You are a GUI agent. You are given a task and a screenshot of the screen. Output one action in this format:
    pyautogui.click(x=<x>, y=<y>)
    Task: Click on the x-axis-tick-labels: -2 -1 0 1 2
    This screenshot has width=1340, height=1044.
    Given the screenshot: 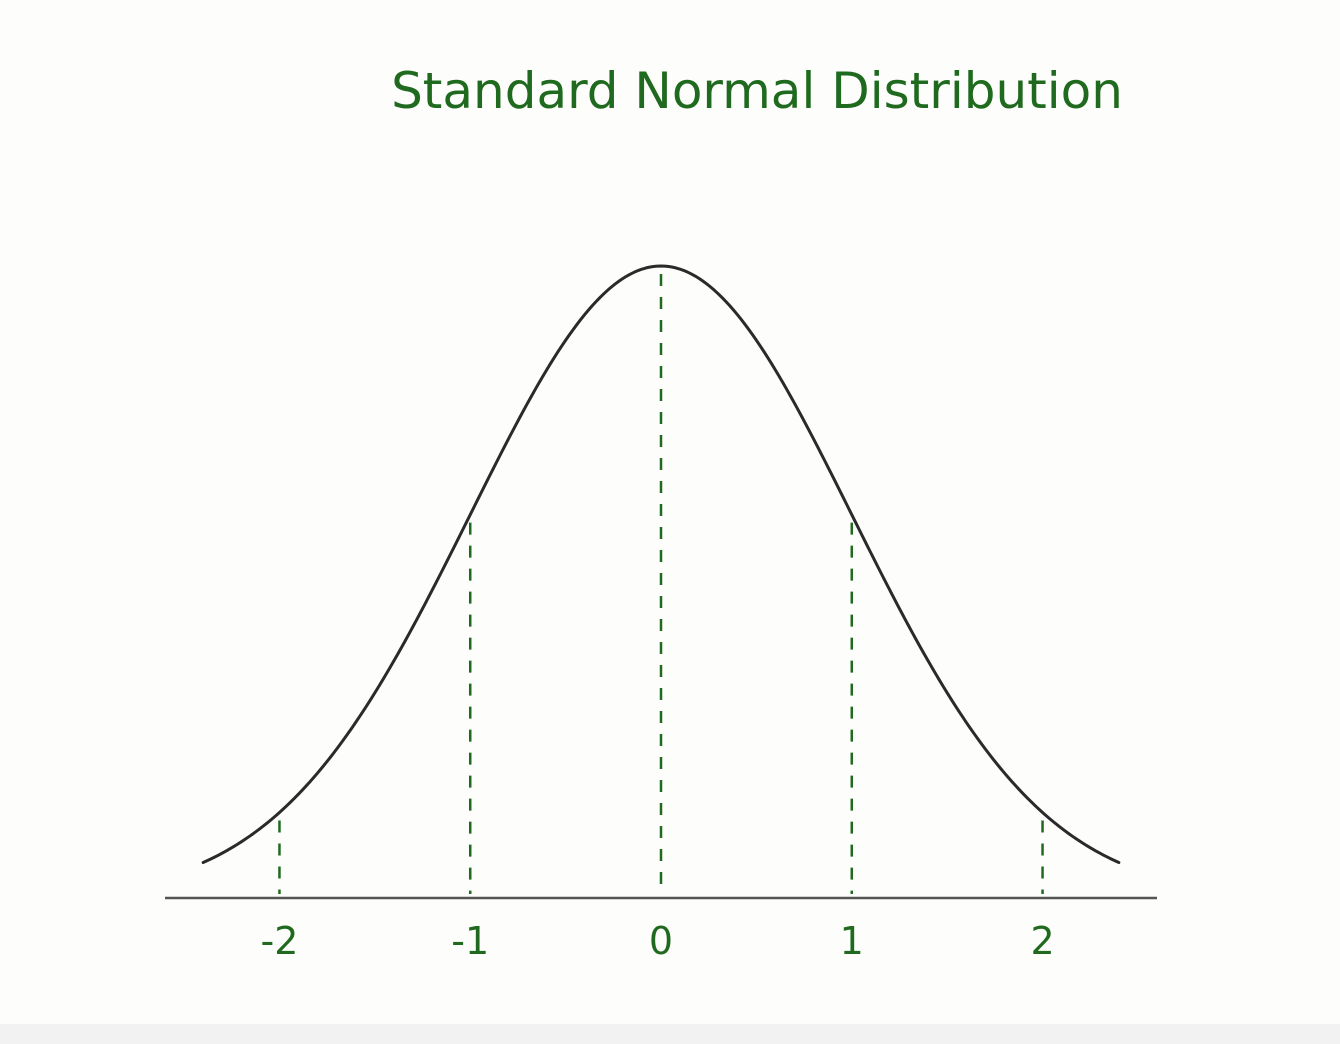 What is the action you would take?
    pyautogui.click(x=658, y=941)
    